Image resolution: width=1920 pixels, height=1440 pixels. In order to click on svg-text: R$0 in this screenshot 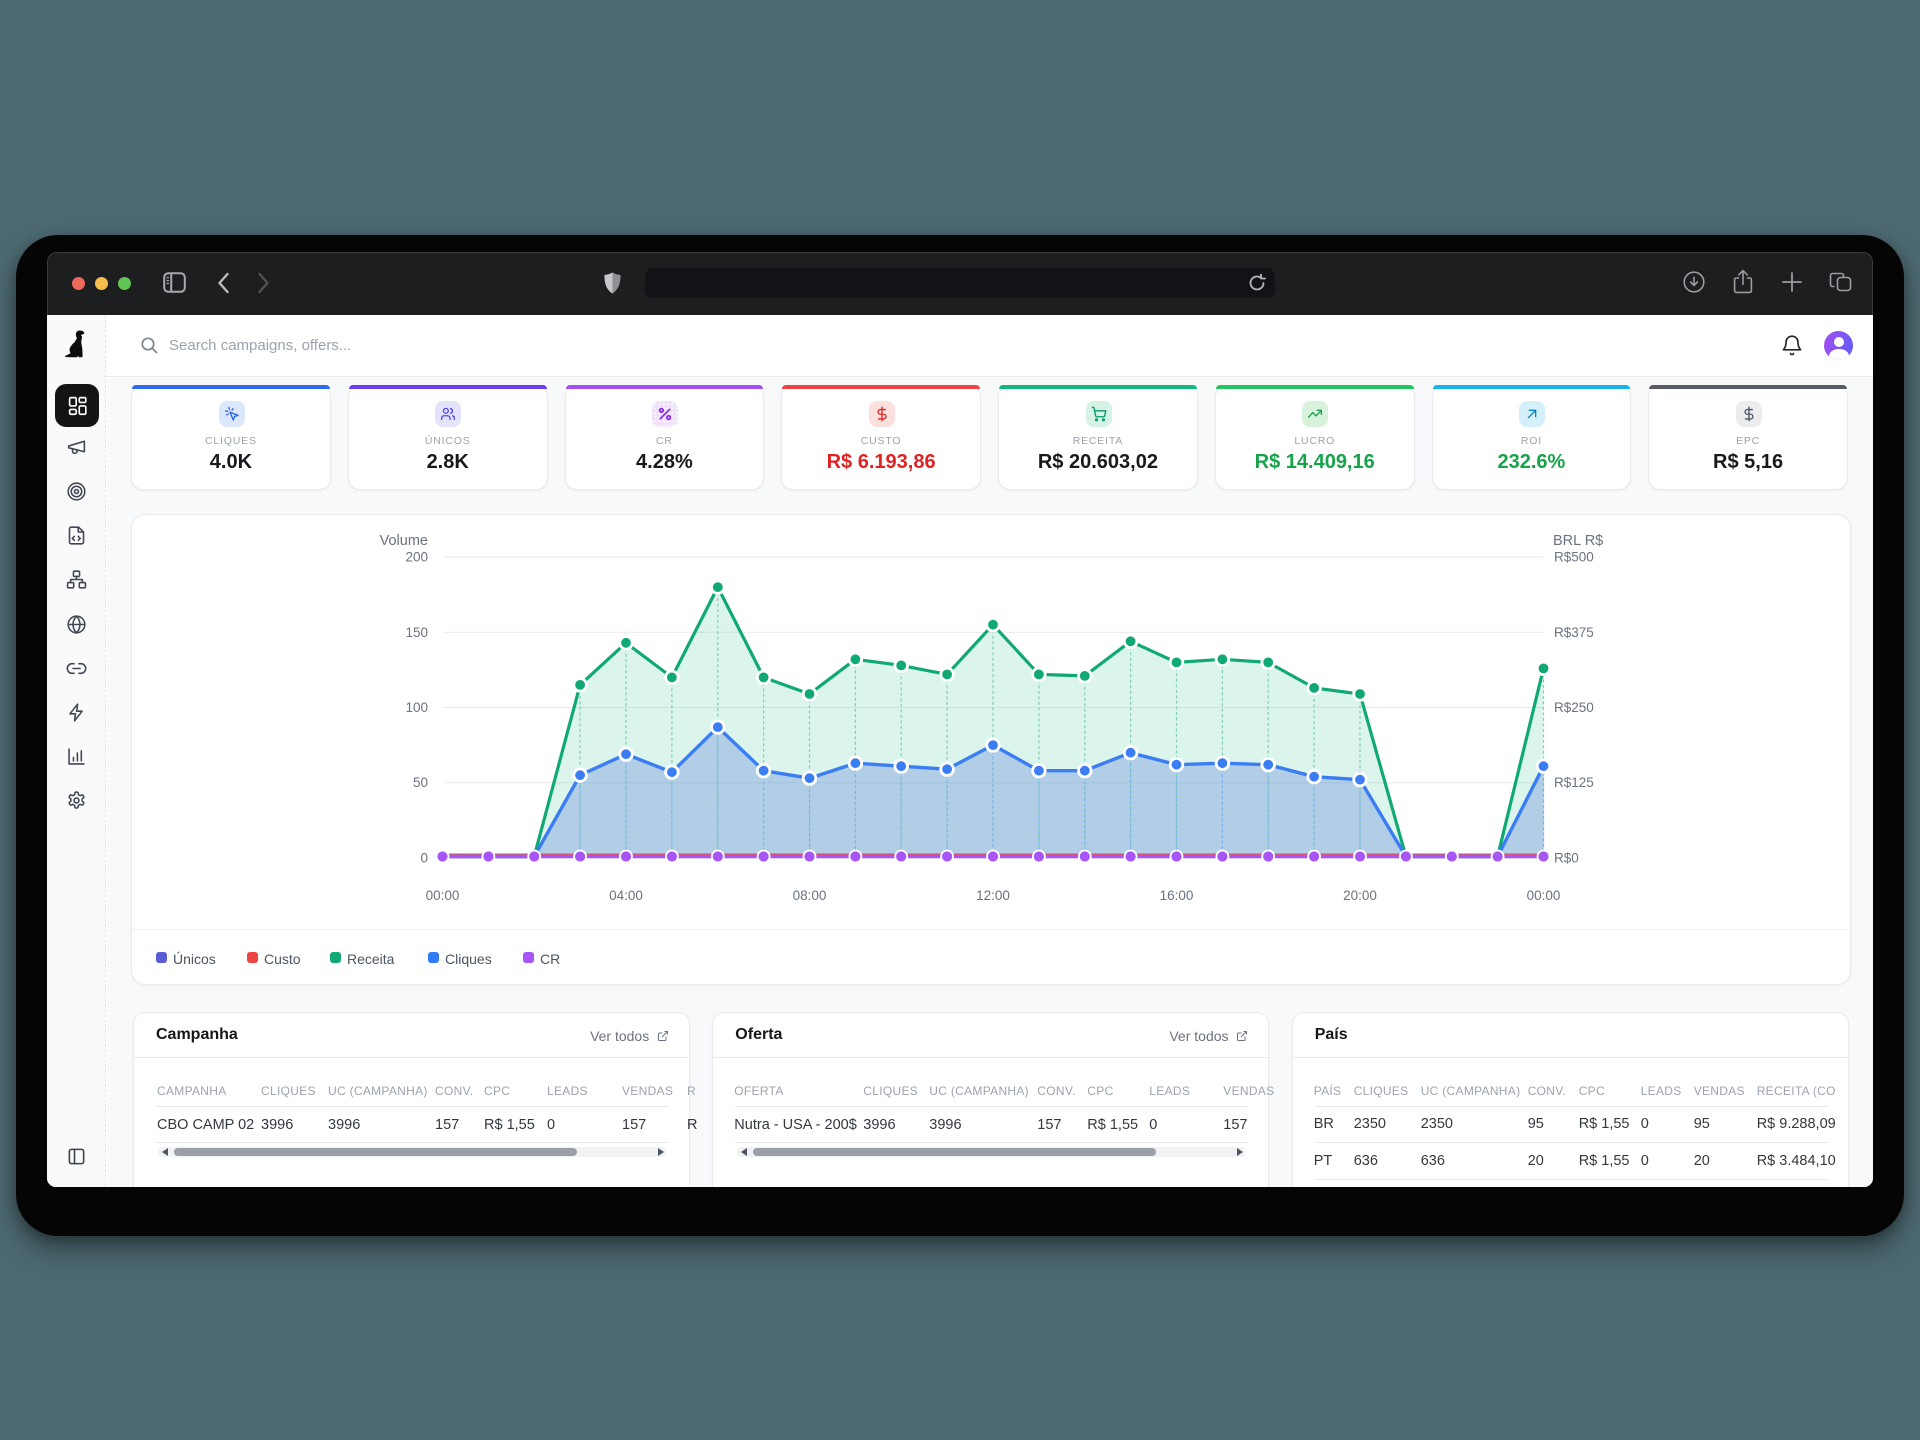, I will do `click(1566, 858)`.